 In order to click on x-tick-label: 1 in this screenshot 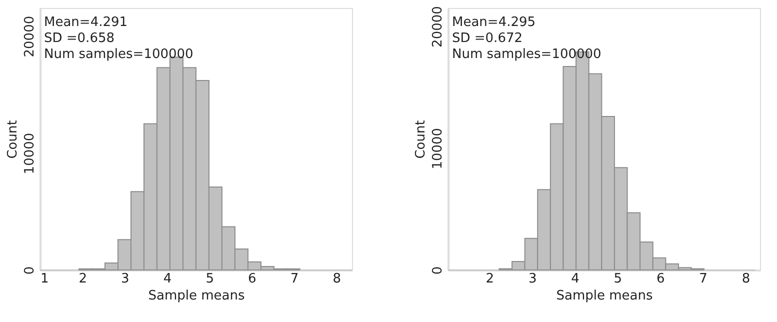, I will do `click(44, 279)`.